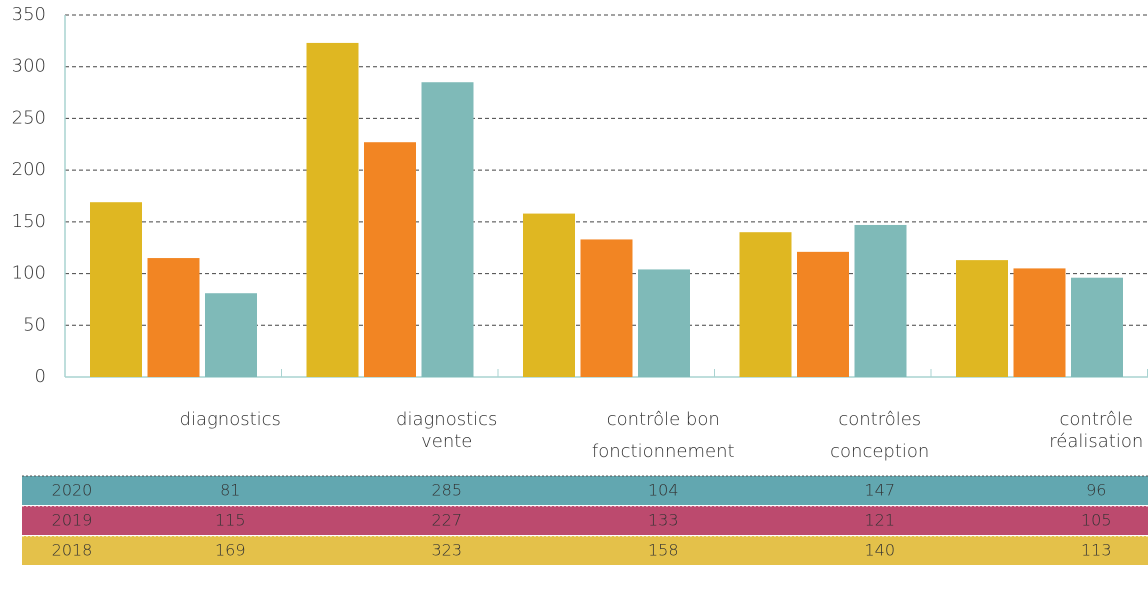 The image size is (1148, 593). What do you see at coordinates (72, 490) in the screenshot?
I see `legend-label: 2020` at bounding box center [72, 490].